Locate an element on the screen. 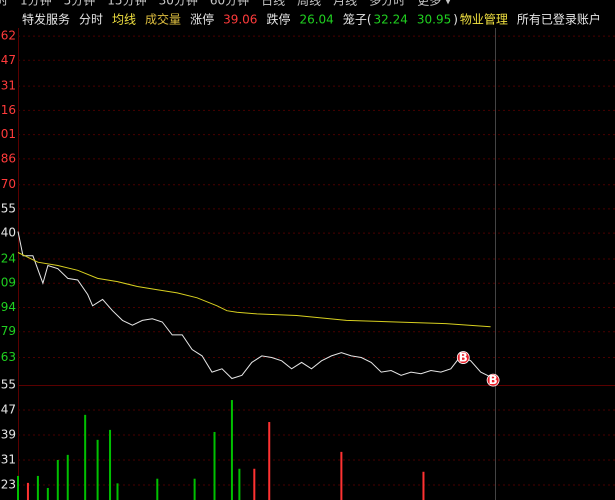  menu-item: 日线 is located at coordinates (273, 4).